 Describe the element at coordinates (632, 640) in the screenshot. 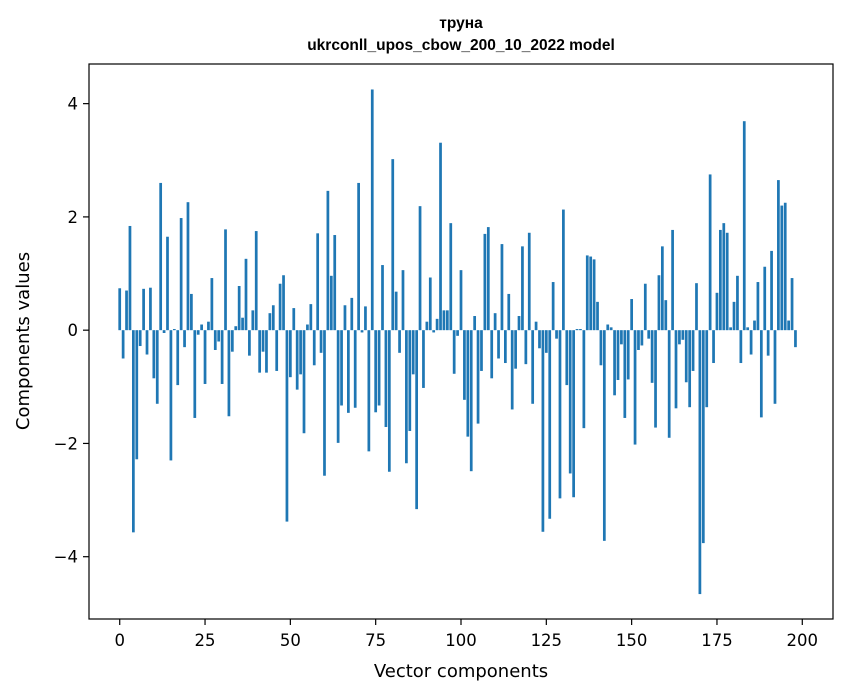

I see `x-tick-label: 150` at that location.